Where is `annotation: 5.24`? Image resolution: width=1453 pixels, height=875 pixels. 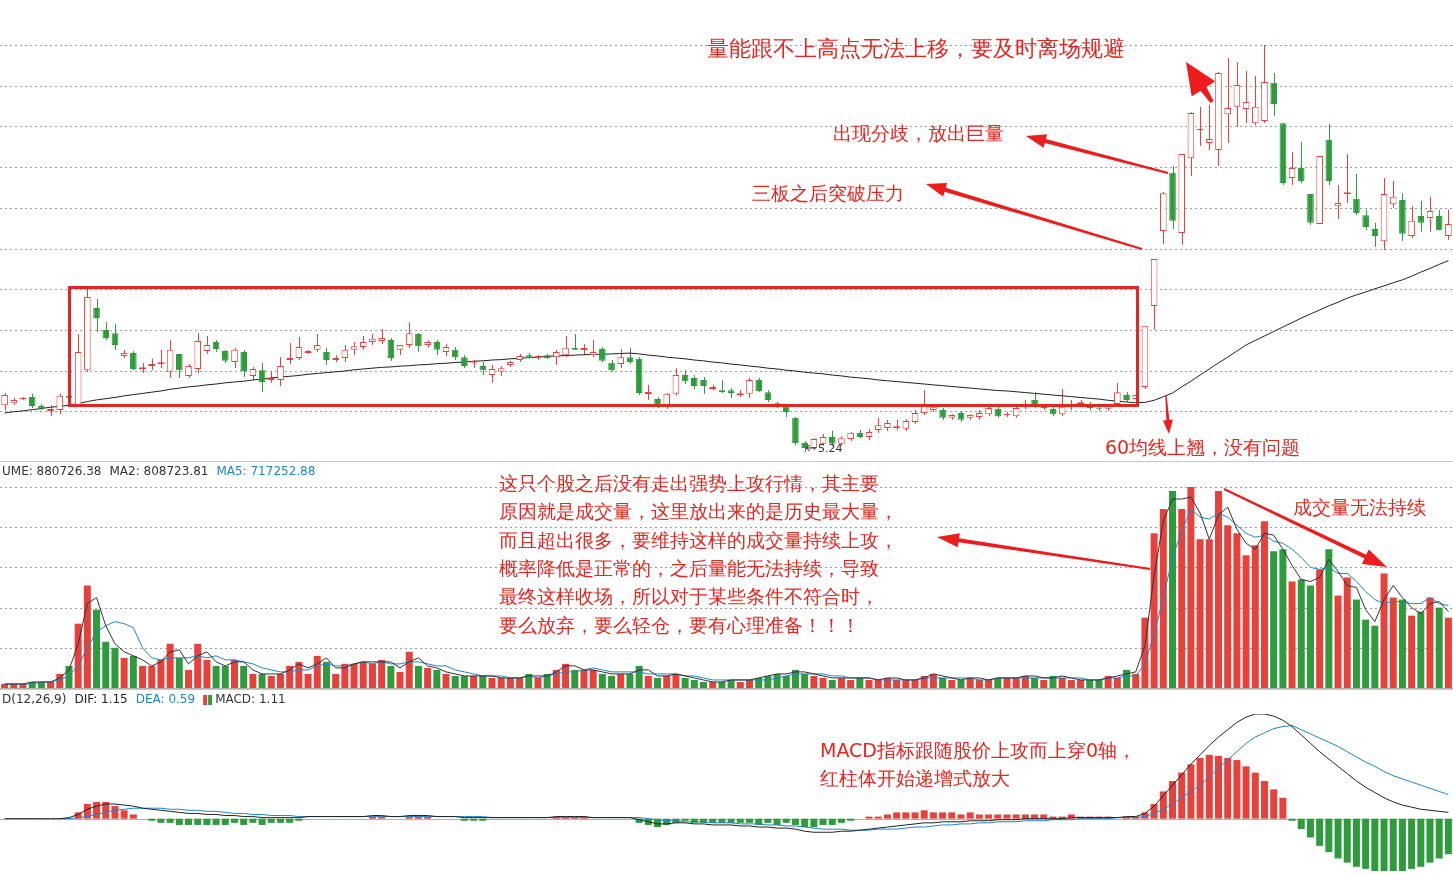
annotation: 5.24 is located at coordinates (830, 448).